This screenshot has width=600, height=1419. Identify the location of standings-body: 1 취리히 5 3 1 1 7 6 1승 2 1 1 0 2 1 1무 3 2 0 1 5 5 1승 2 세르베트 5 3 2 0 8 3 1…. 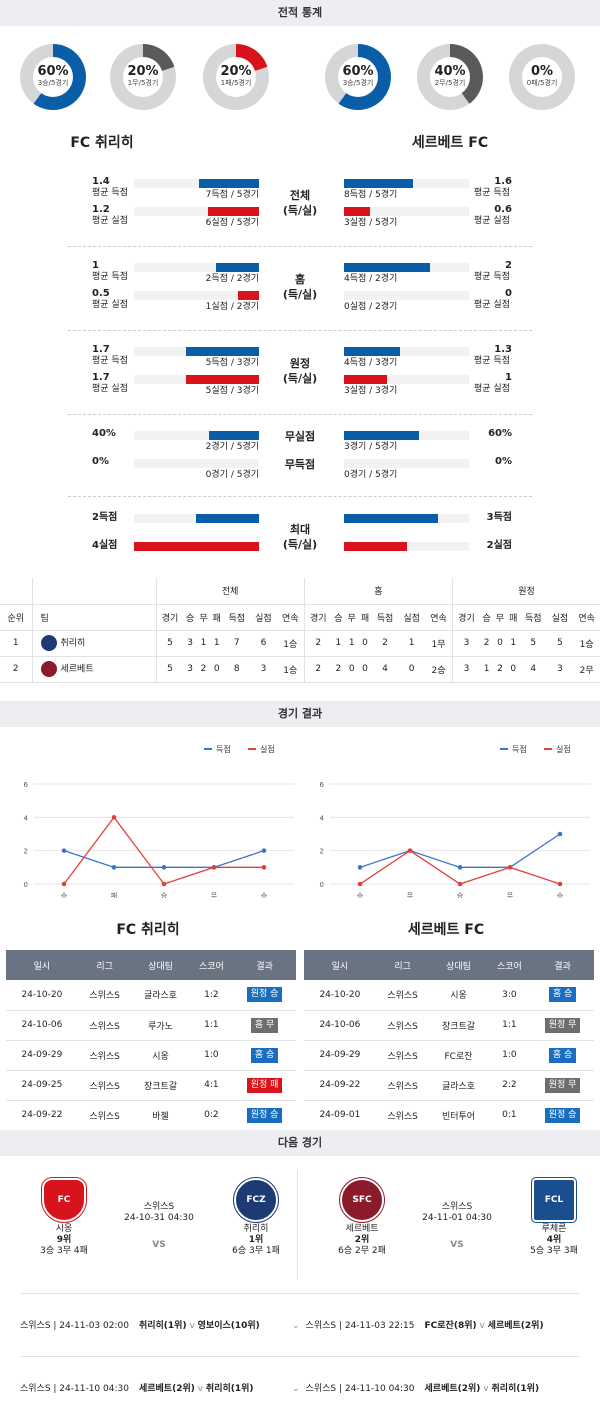
(300, 656).